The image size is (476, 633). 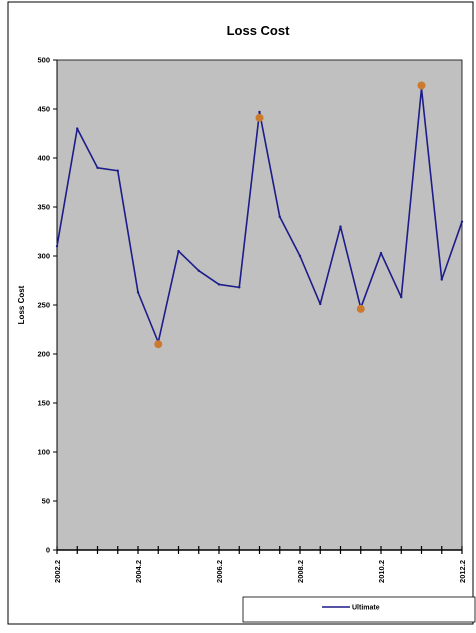 What do you see at coordinates (57, 571) in the screenshot?
I see `x-tick-label: 2002.2` at bounding box center [57, 571].